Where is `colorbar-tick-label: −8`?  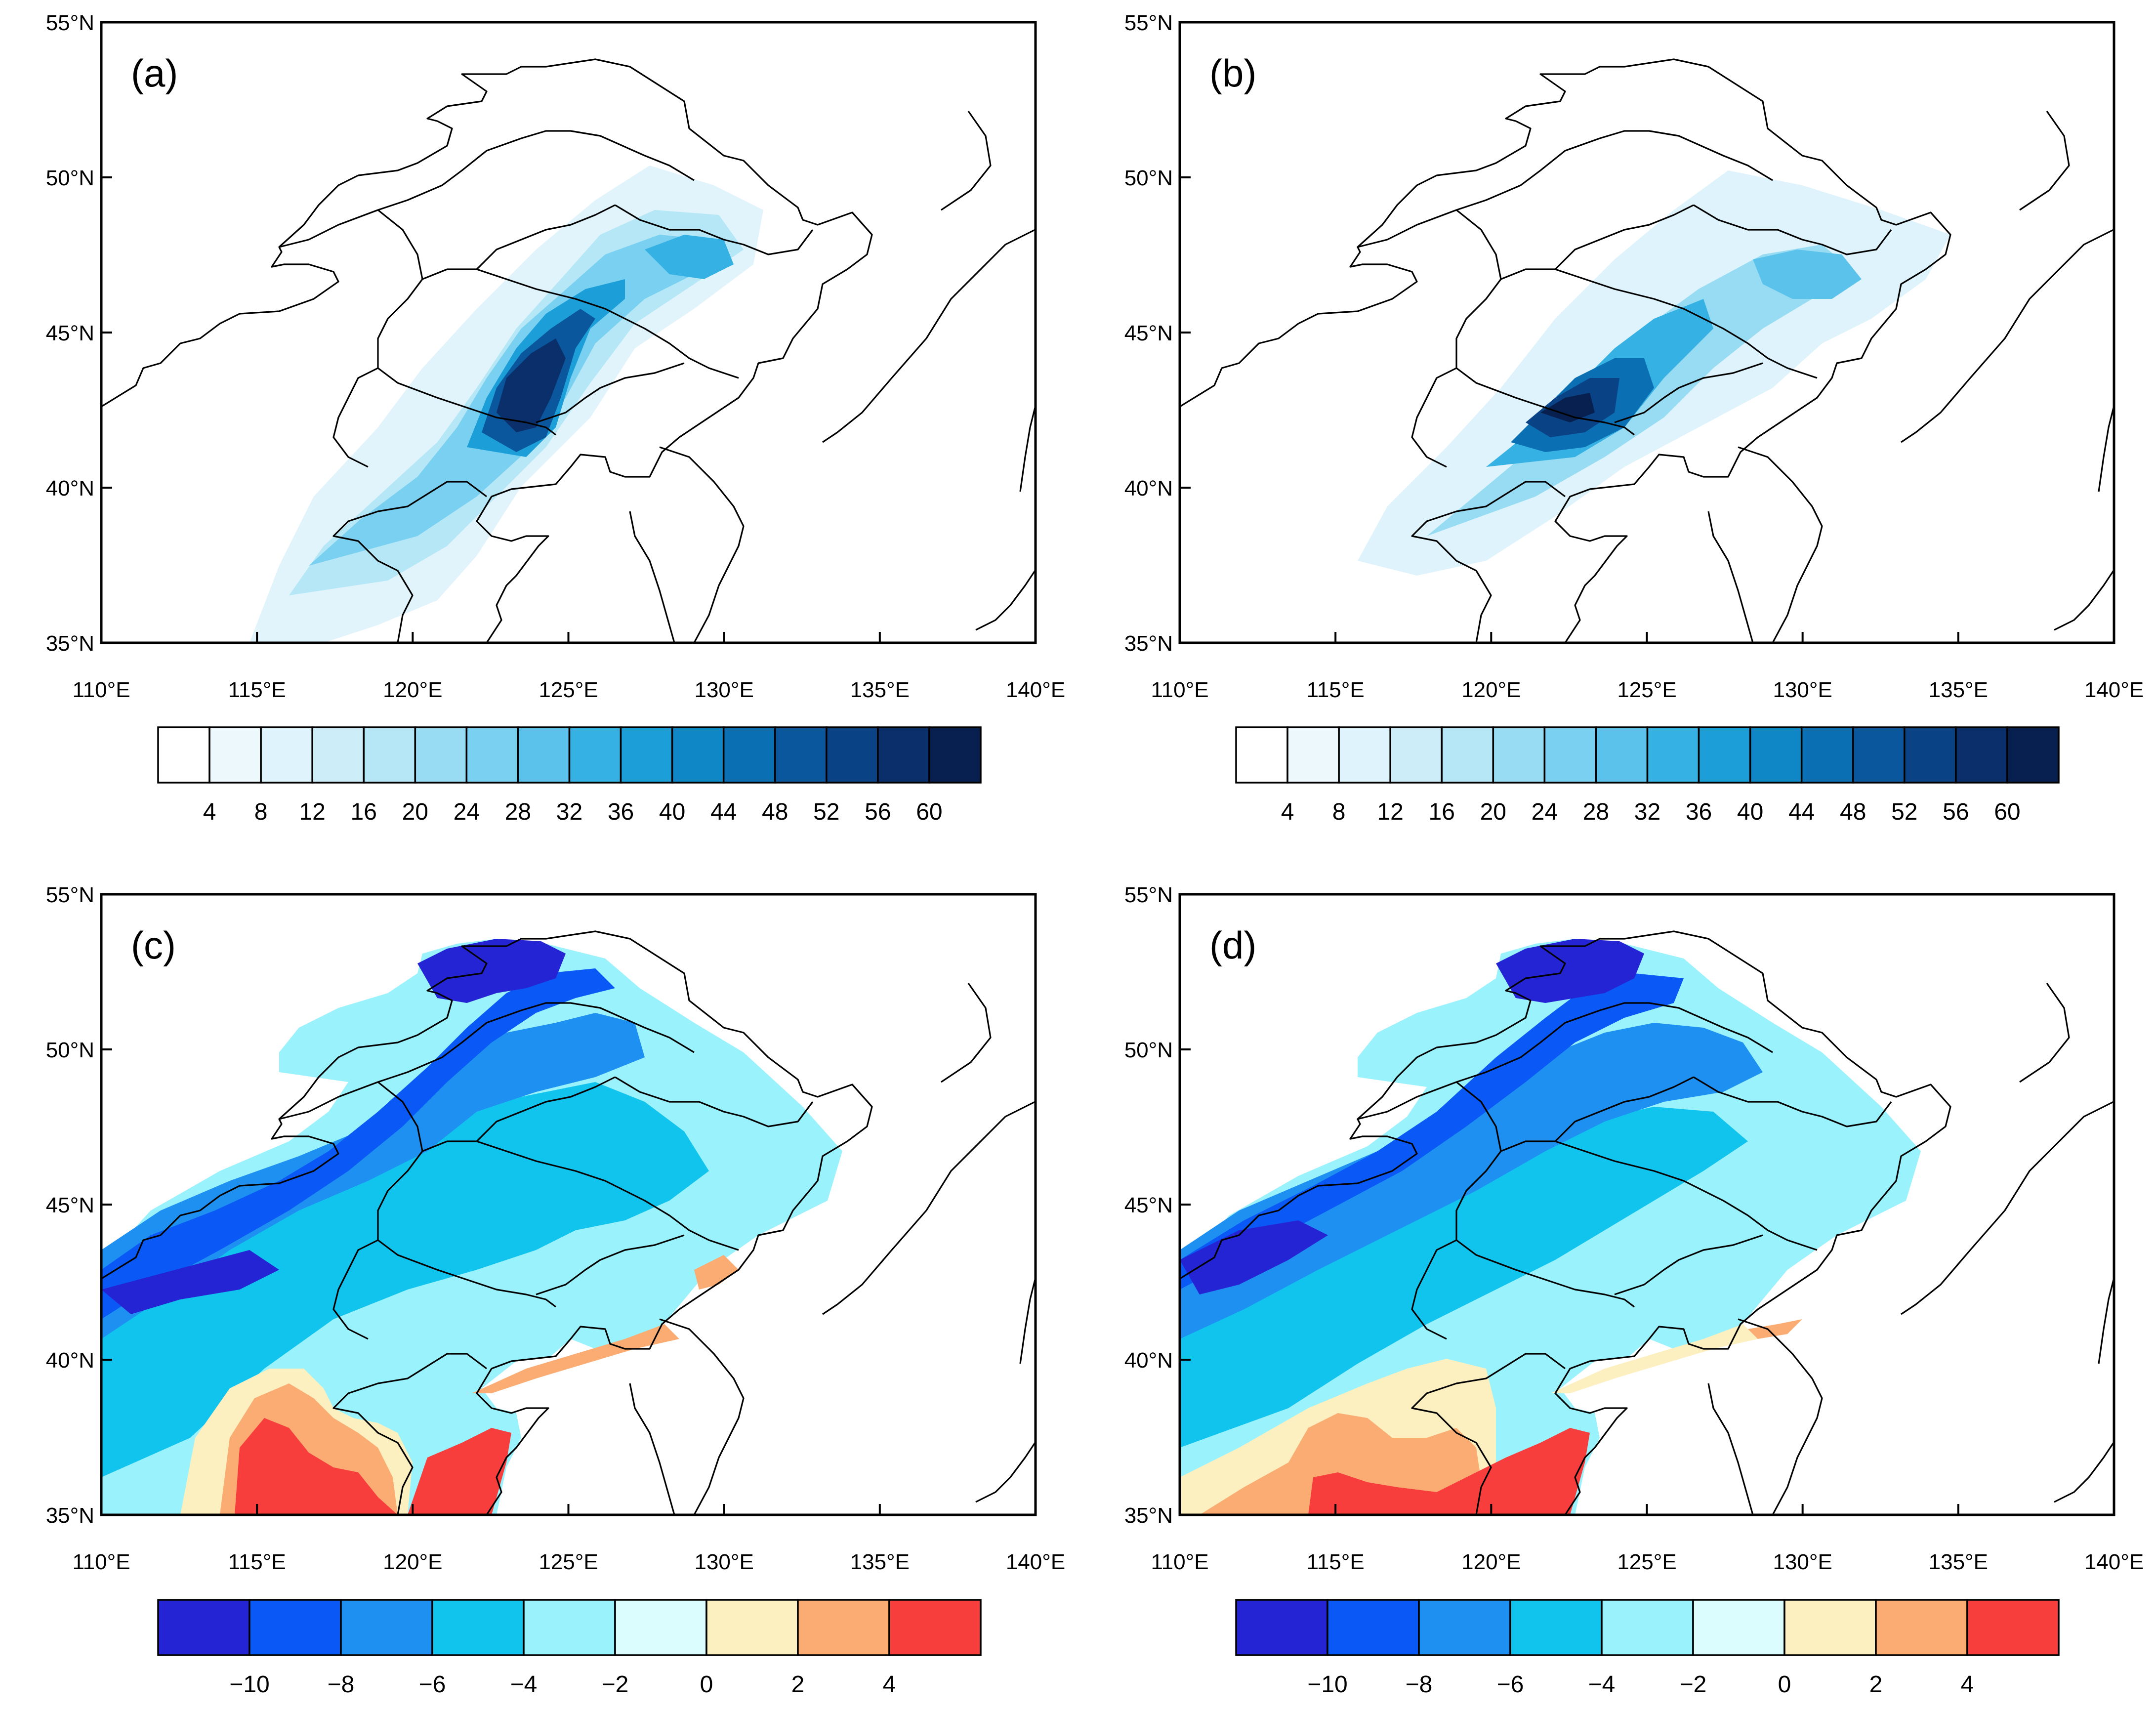
colorbar-tick-label: −8 is located at coordinates (342, 1684).